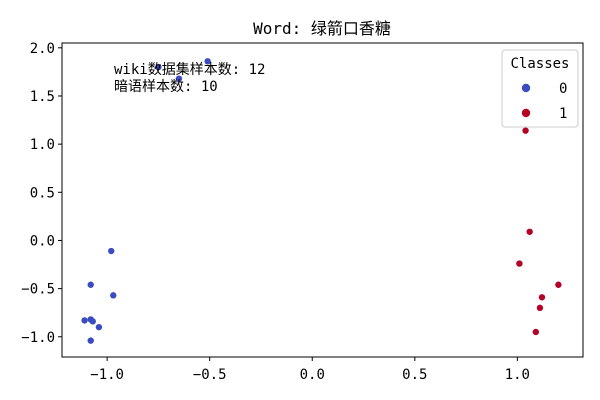  What do you see at coordinates (38, 290) in the screenshot?
I see `y-tick-label: −0.5` at bounding box center [38, 290].